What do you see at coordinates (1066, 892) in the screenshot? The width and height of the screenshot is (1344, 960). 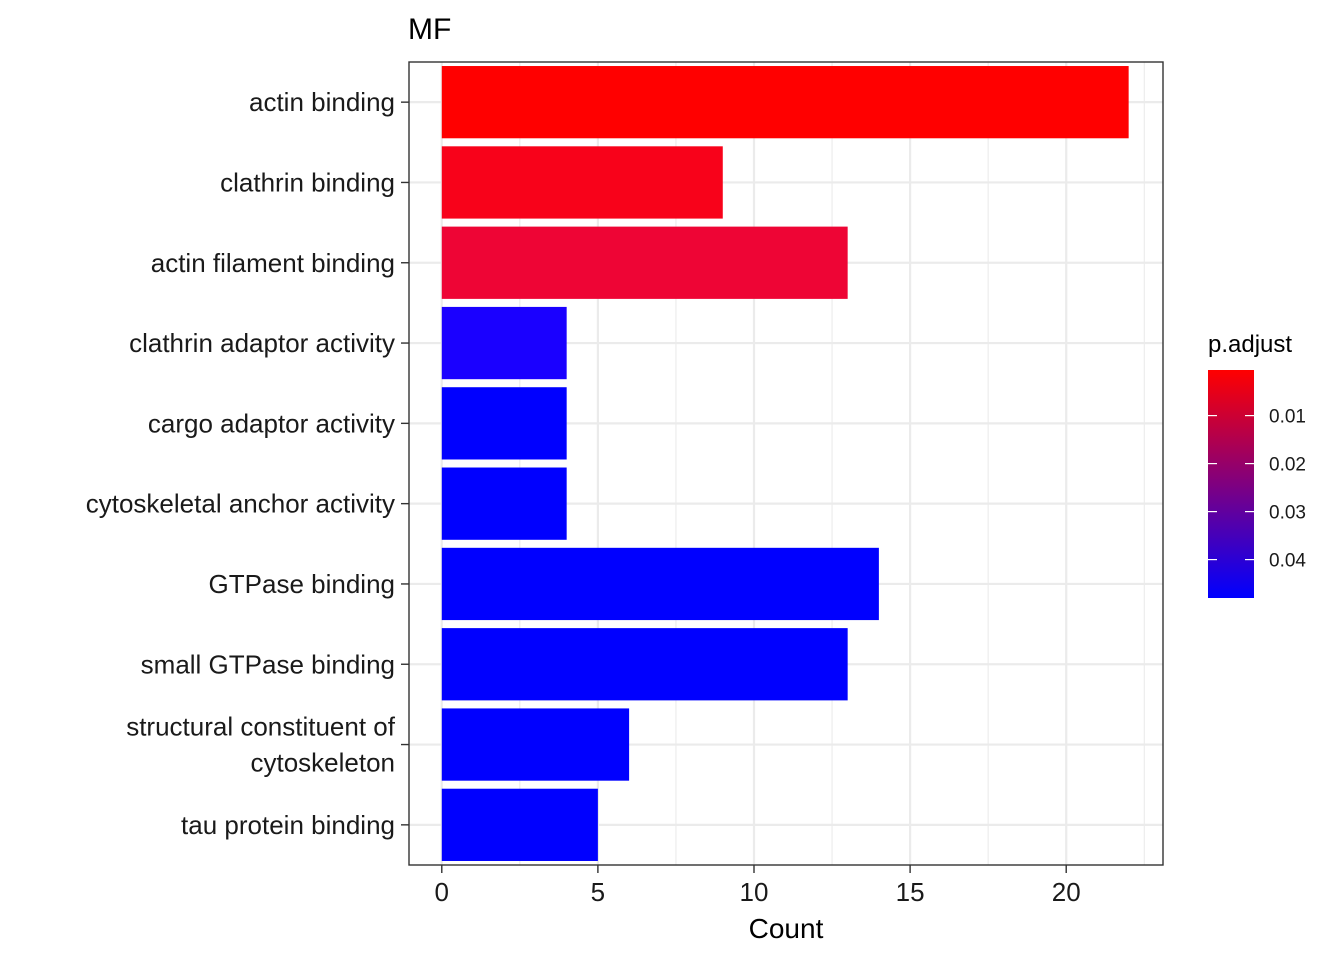 I see `x-tick-label: 20` at bounding box center [1066, 892].